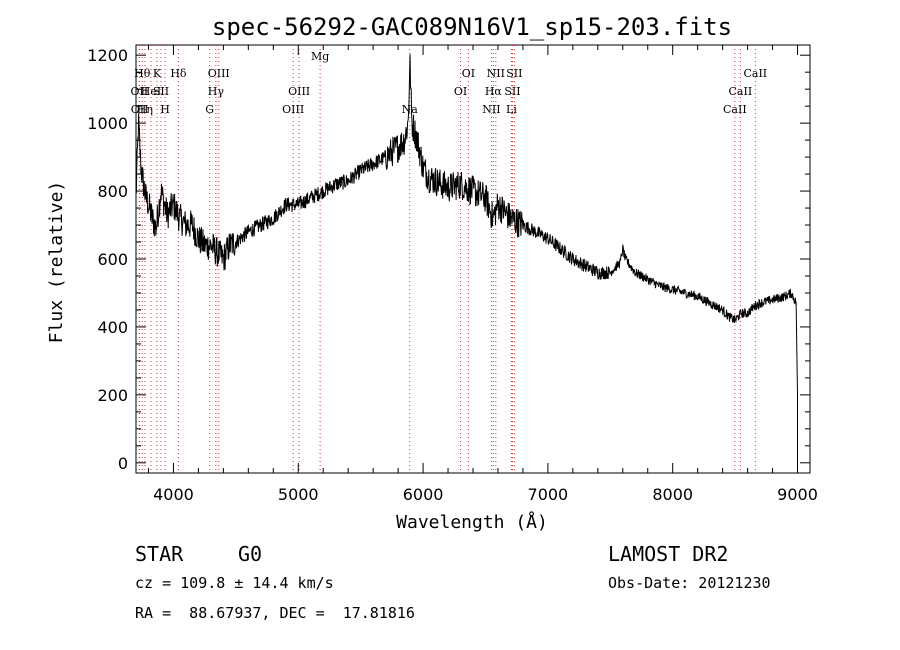  I want to click on marker-label: Hη, so click(145, 109).